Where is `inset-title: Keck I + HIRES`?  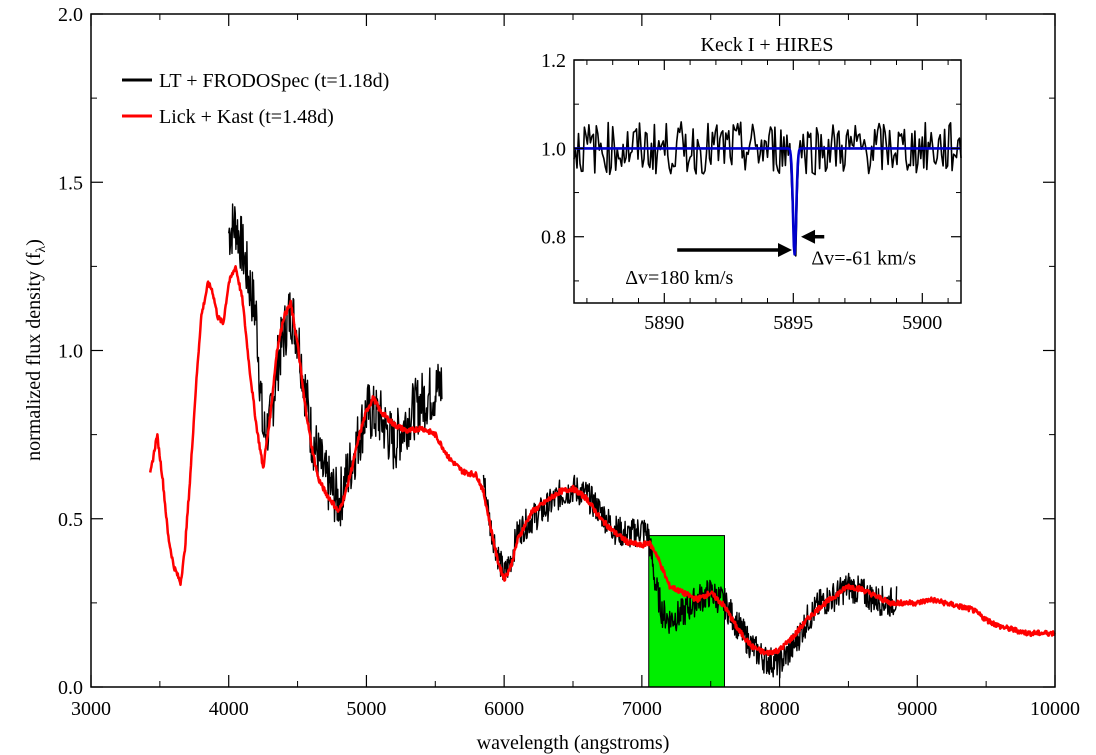 inset-title: Keck I + HIRES is located at coordinates (767, 45).